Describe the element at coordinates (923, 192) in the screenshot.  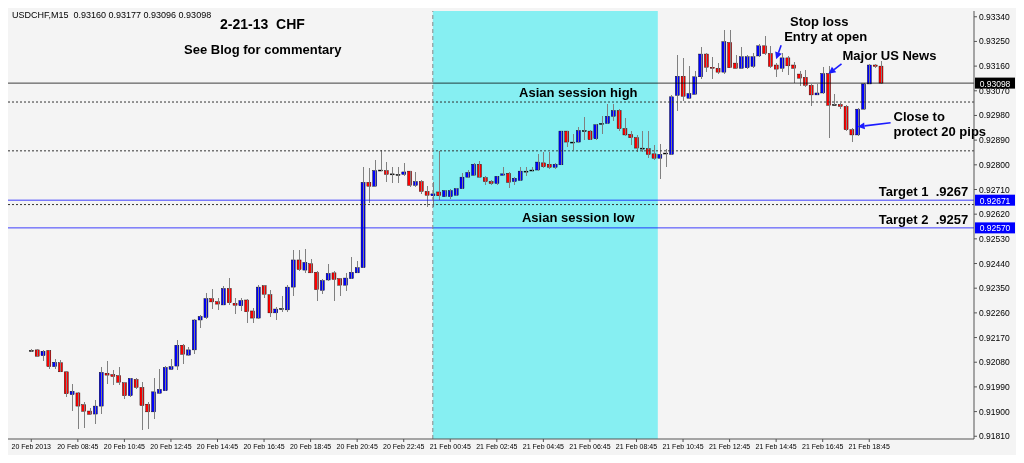
I see `annotation: Target 1 .9267` at that location.